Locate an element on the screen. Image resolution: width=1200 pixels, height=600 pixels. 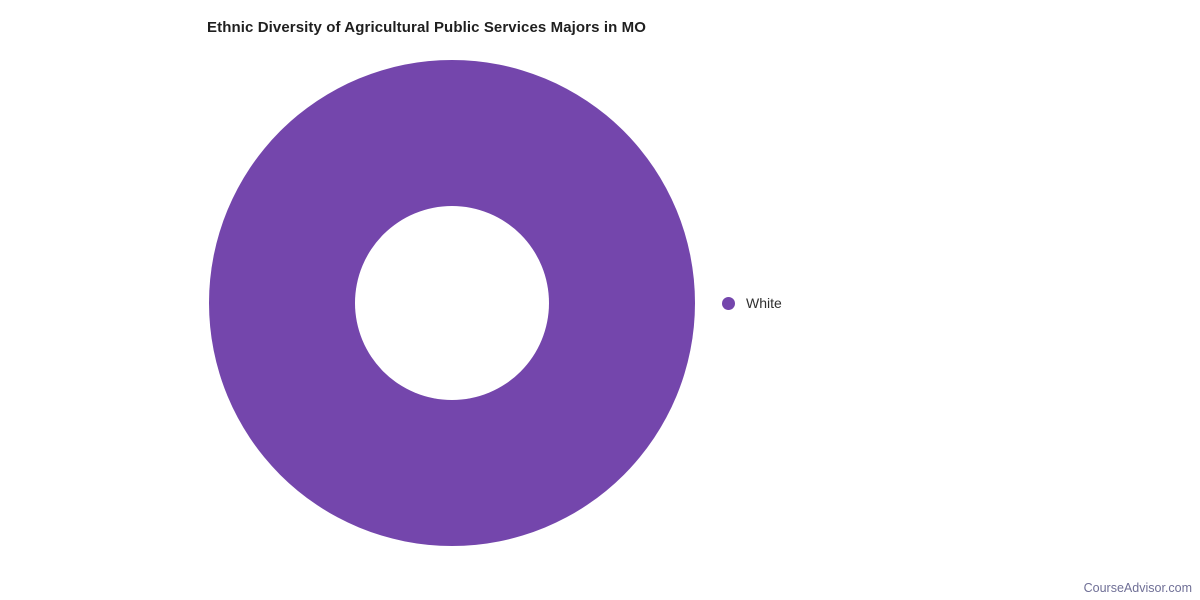
donut-center-hole is located at coordinates (452, 303).